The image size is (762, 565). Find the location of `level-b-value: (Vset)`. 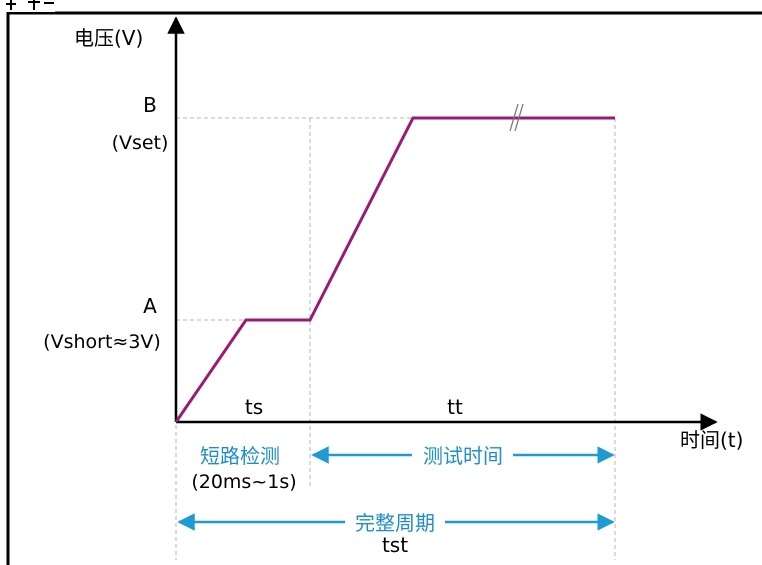

level-b-value: (Vset) is located at coordinates (140, 143).